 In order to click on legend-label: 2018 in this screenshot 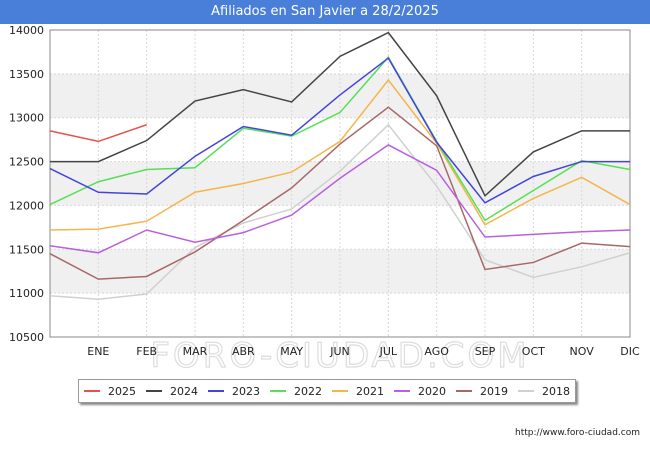, I will do `click(556, 391)`.